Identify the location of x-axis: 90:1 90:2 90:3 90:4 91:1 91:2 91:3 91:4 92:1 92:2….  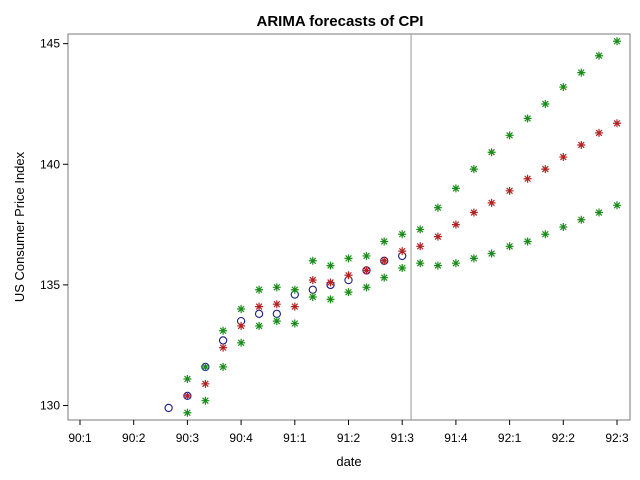
(348, 432).